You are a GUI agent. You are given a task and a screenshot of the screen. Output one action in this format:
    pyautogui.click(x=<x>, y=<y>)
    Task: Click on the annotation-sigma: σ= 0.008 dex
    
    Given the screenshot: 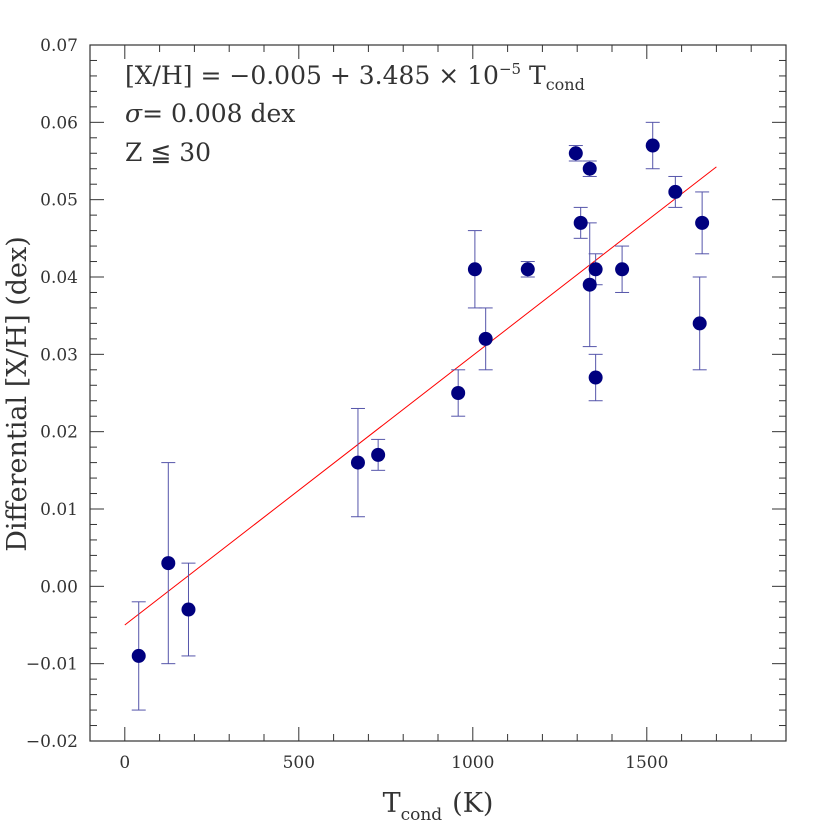 What is the action you would take?
    pyautogui.click(x=210, y=113)
    